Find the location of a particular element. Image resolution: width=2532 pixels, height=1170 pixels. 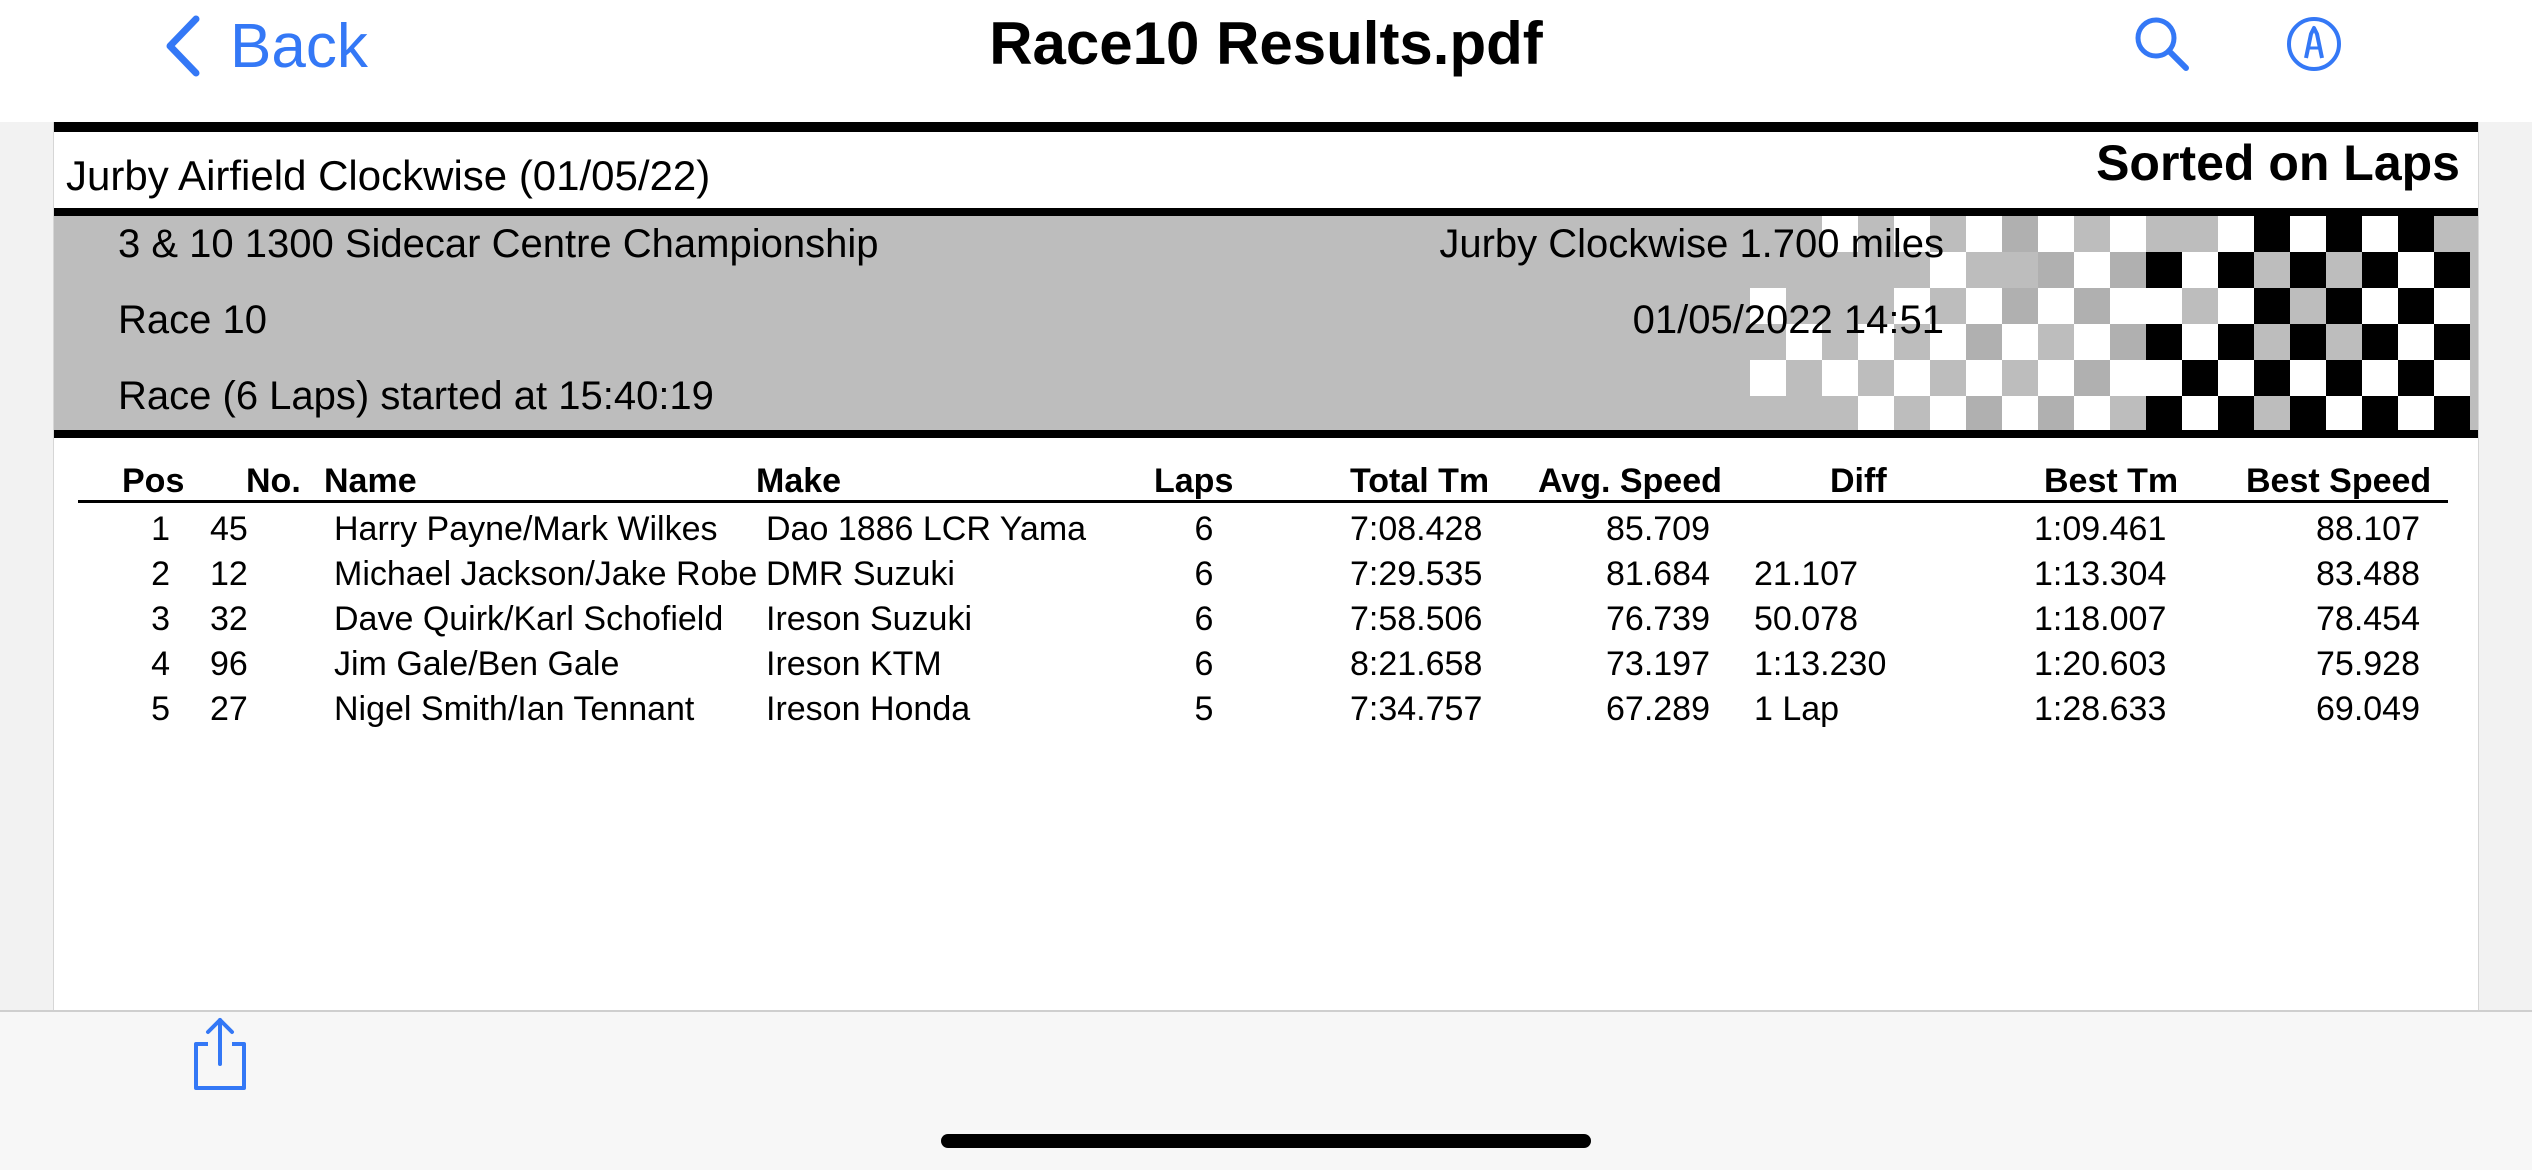

sort-label: Sorted on Laps is located at coordinates (2278, 163).